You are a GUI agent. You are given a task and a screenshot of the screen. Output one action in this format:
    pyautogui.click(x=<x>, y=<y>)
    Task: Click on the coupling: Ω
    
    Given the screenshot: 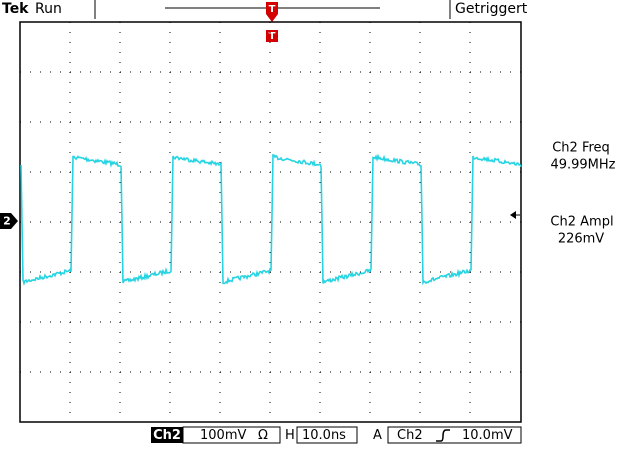 What is the action you would take?
    pyautogui.click(x=263, y=435)
    